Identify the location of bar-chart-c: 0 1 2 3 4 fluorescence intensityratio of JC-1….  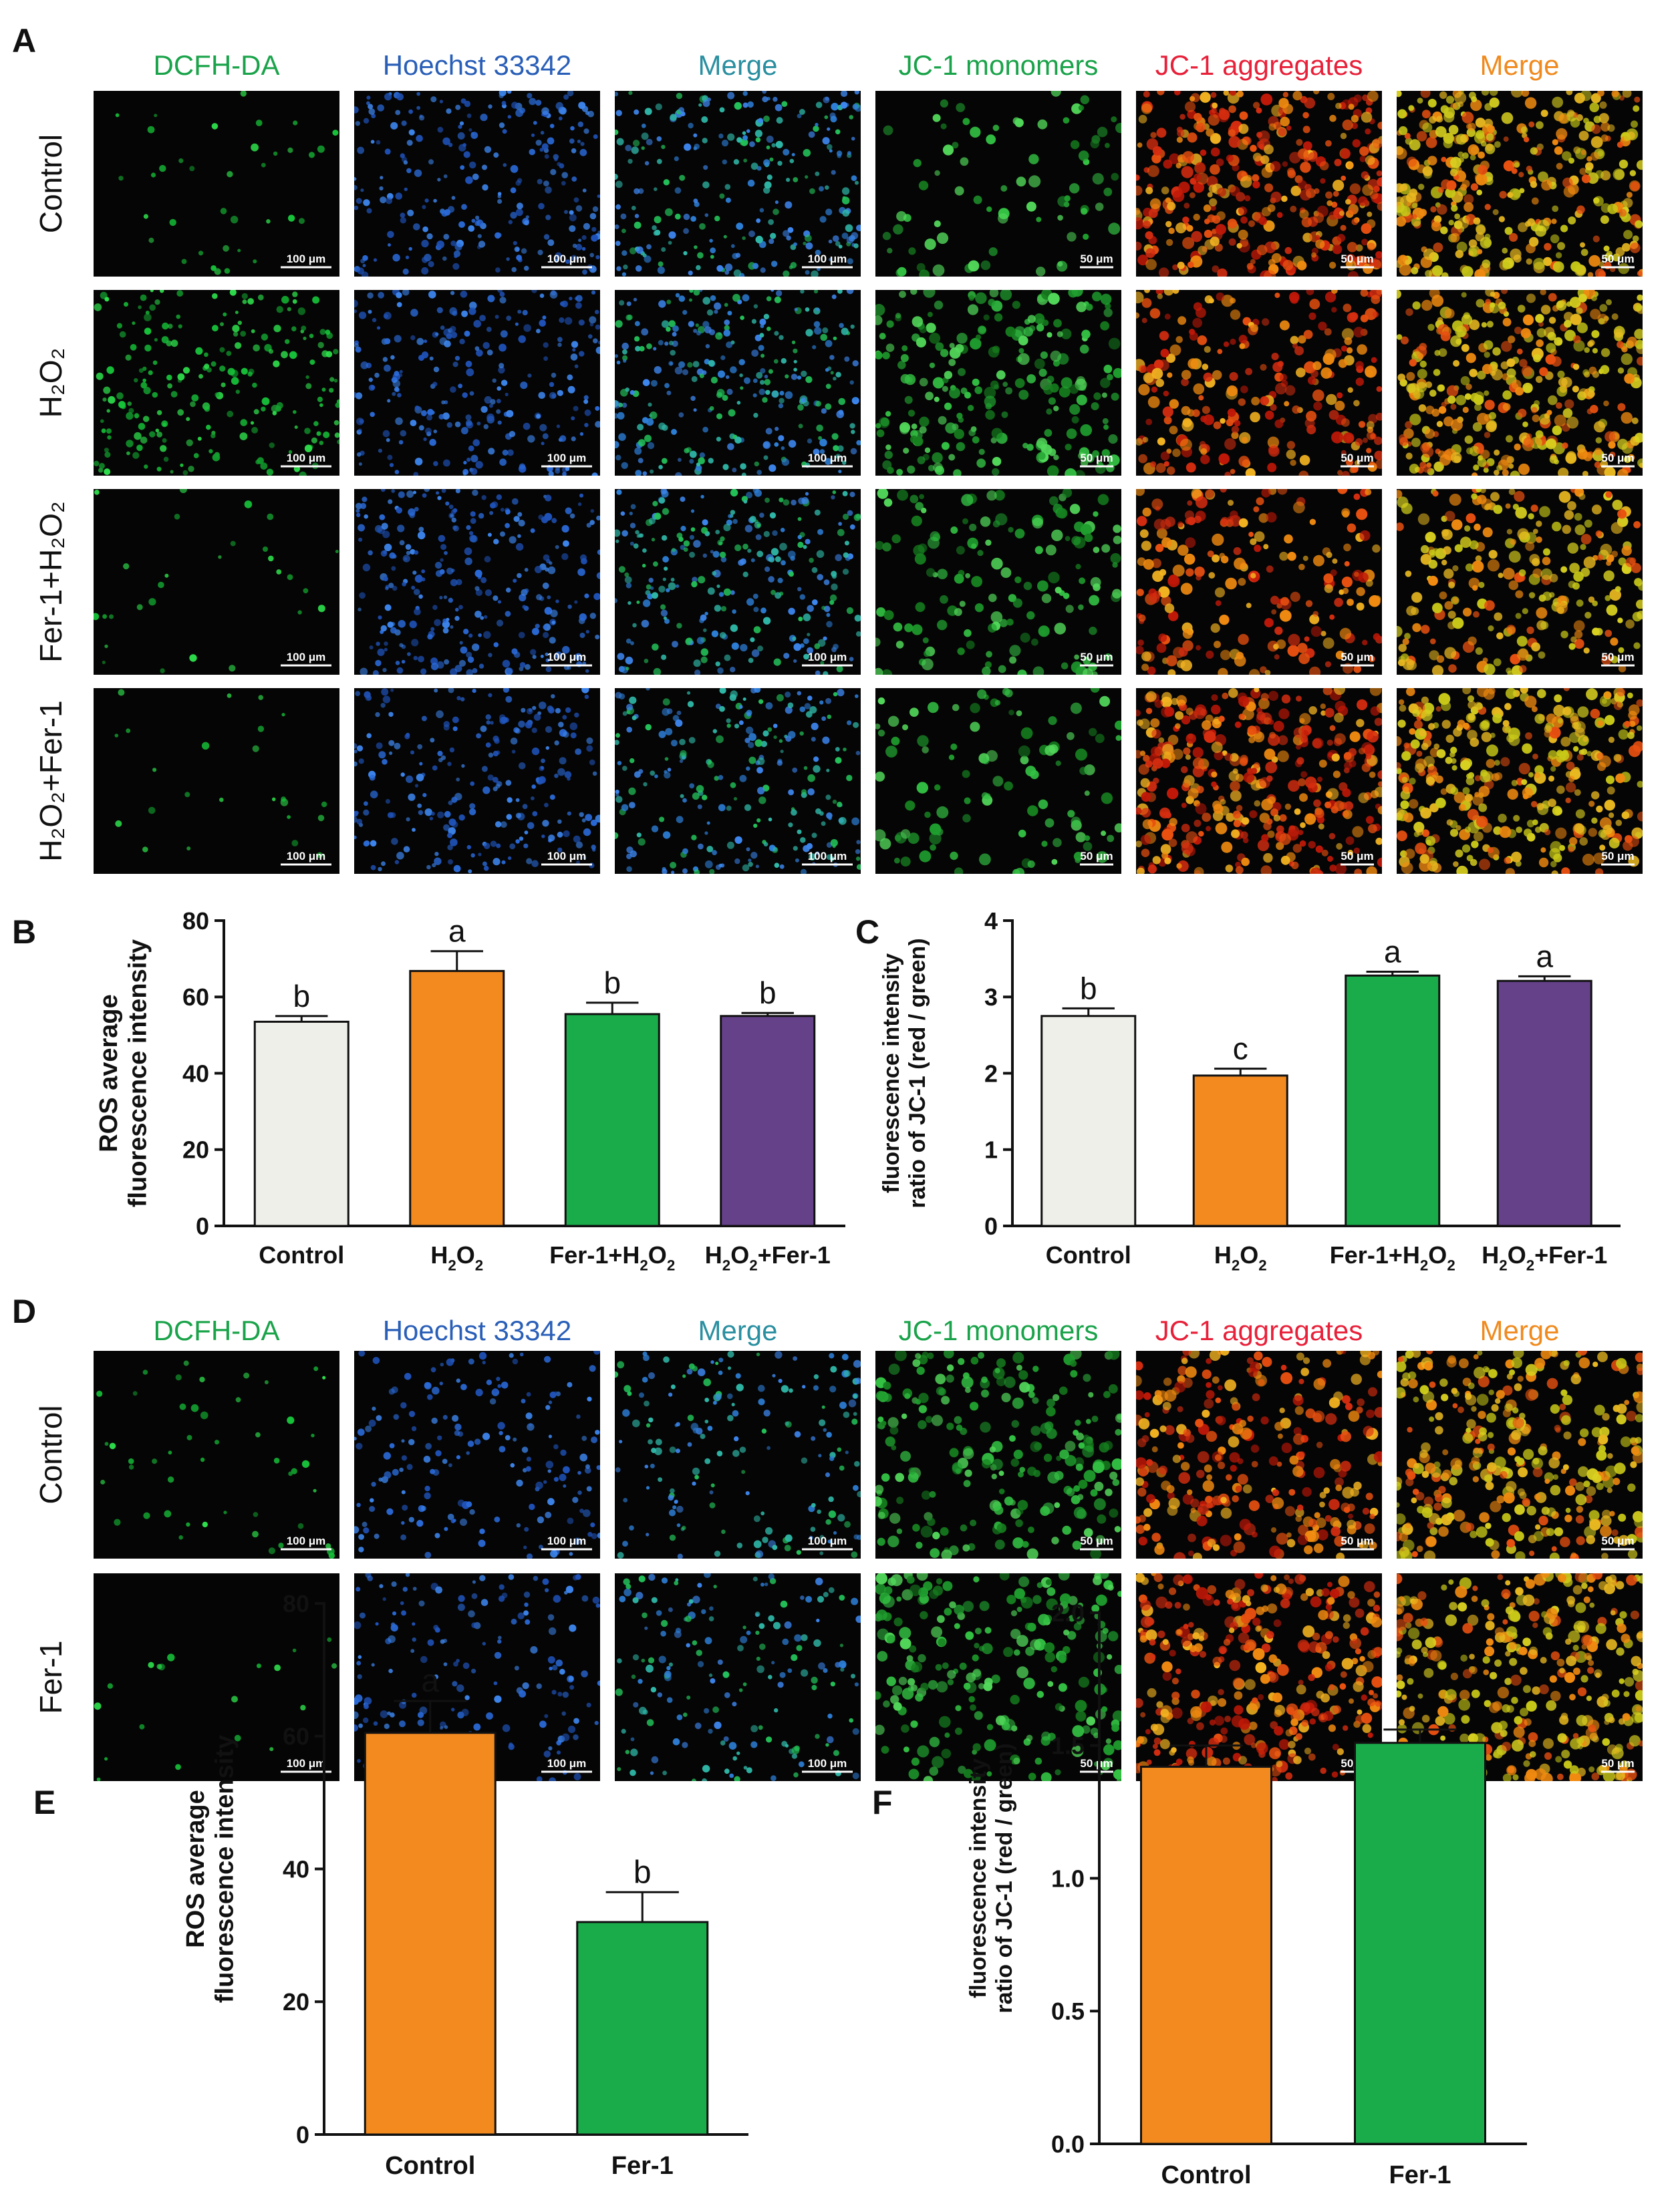
(1250, 1090).